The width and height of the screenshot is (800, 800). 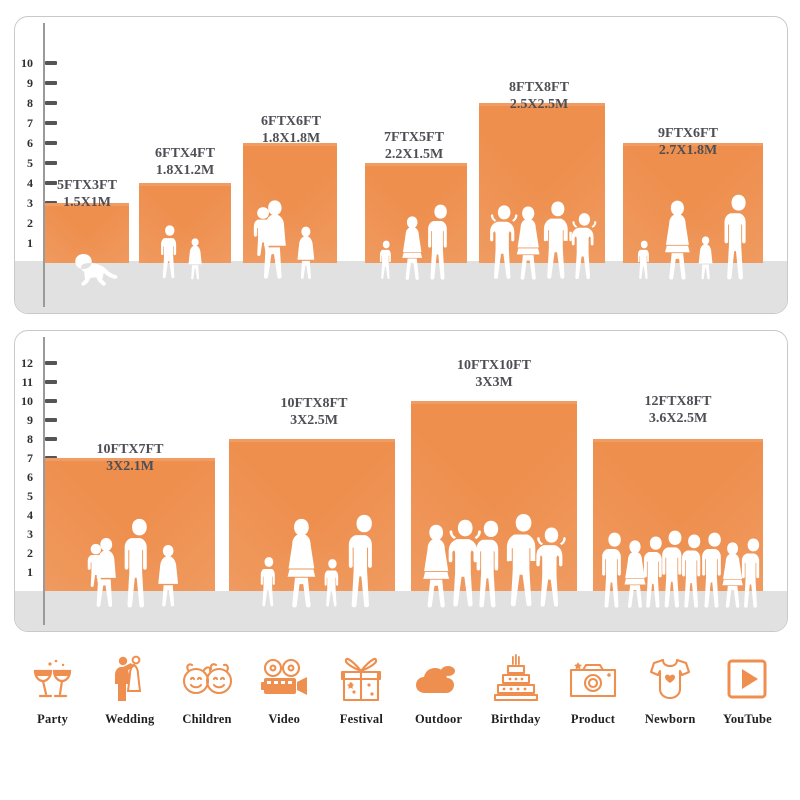 I want to click on use-case-outdoor: Outdoor, so click(x=438, y=688).